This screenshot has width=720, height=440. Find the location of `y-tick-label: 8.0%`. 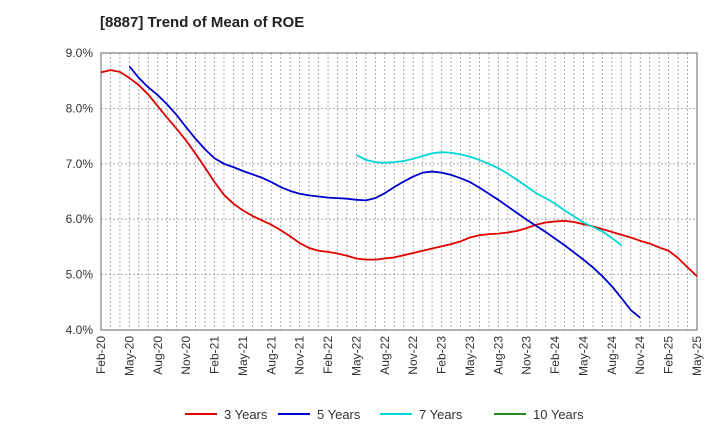

y-tick-label: 8.0% is located at coordinates (80, 108).